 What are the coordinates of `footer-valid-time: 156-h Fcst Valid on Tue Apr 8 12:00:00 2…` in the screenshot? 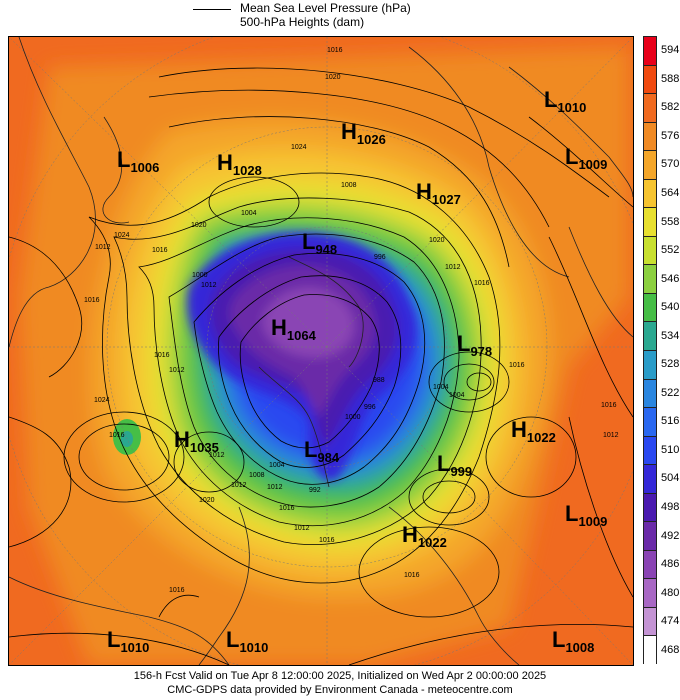 It's located at (340, 676).